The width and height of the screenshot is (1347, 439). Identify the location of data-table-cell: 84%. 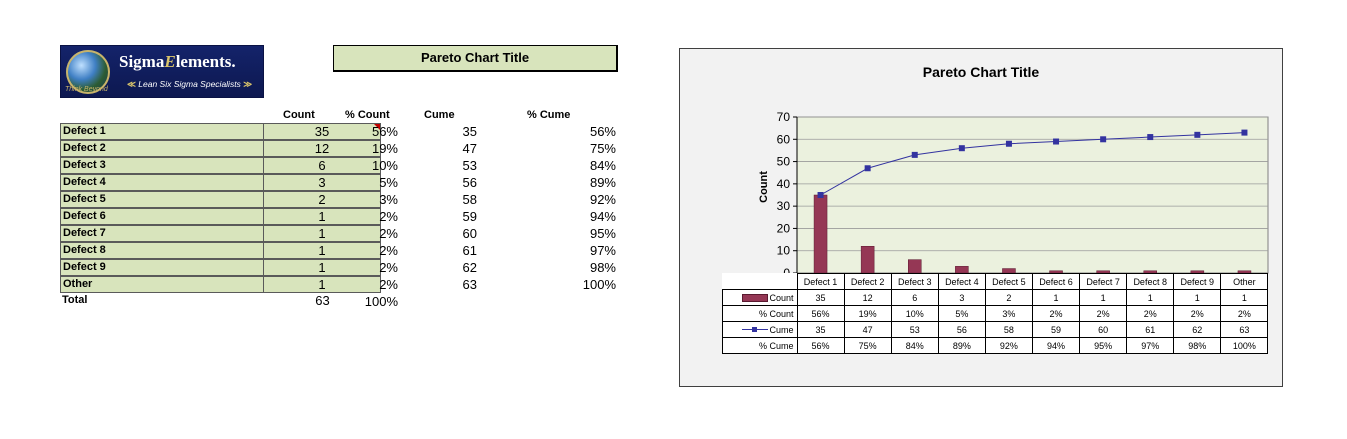
(914, 345).